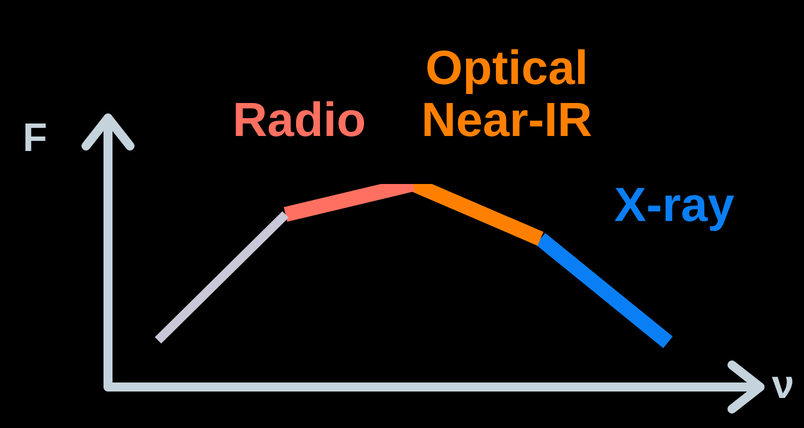  Describe the element at coordinates (674, 205) in the screenshot. I see `series-label: X-ray` at that location.